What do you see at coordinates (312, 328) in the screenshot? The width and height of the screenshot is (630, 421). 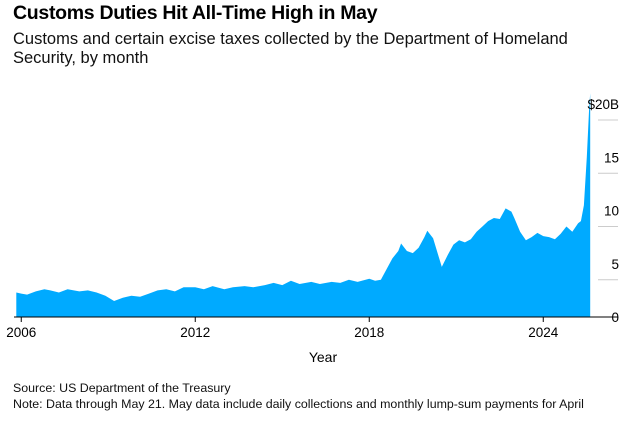 I see `x-axis: 2006 2012 2018 2024` at bounding box center [312, 328].